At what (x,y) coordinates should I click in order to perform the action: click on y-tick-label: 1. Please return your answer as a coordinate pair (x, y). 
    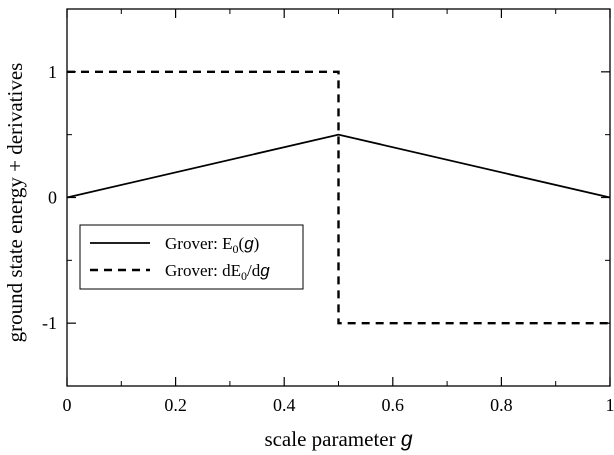
    Looking at the image, I should click on (52, 72).